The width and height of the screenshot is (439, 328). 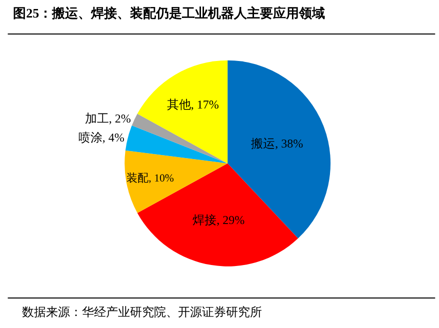 I want to click on slice-label: 搬运, 38%, so click(x=277, y=143).